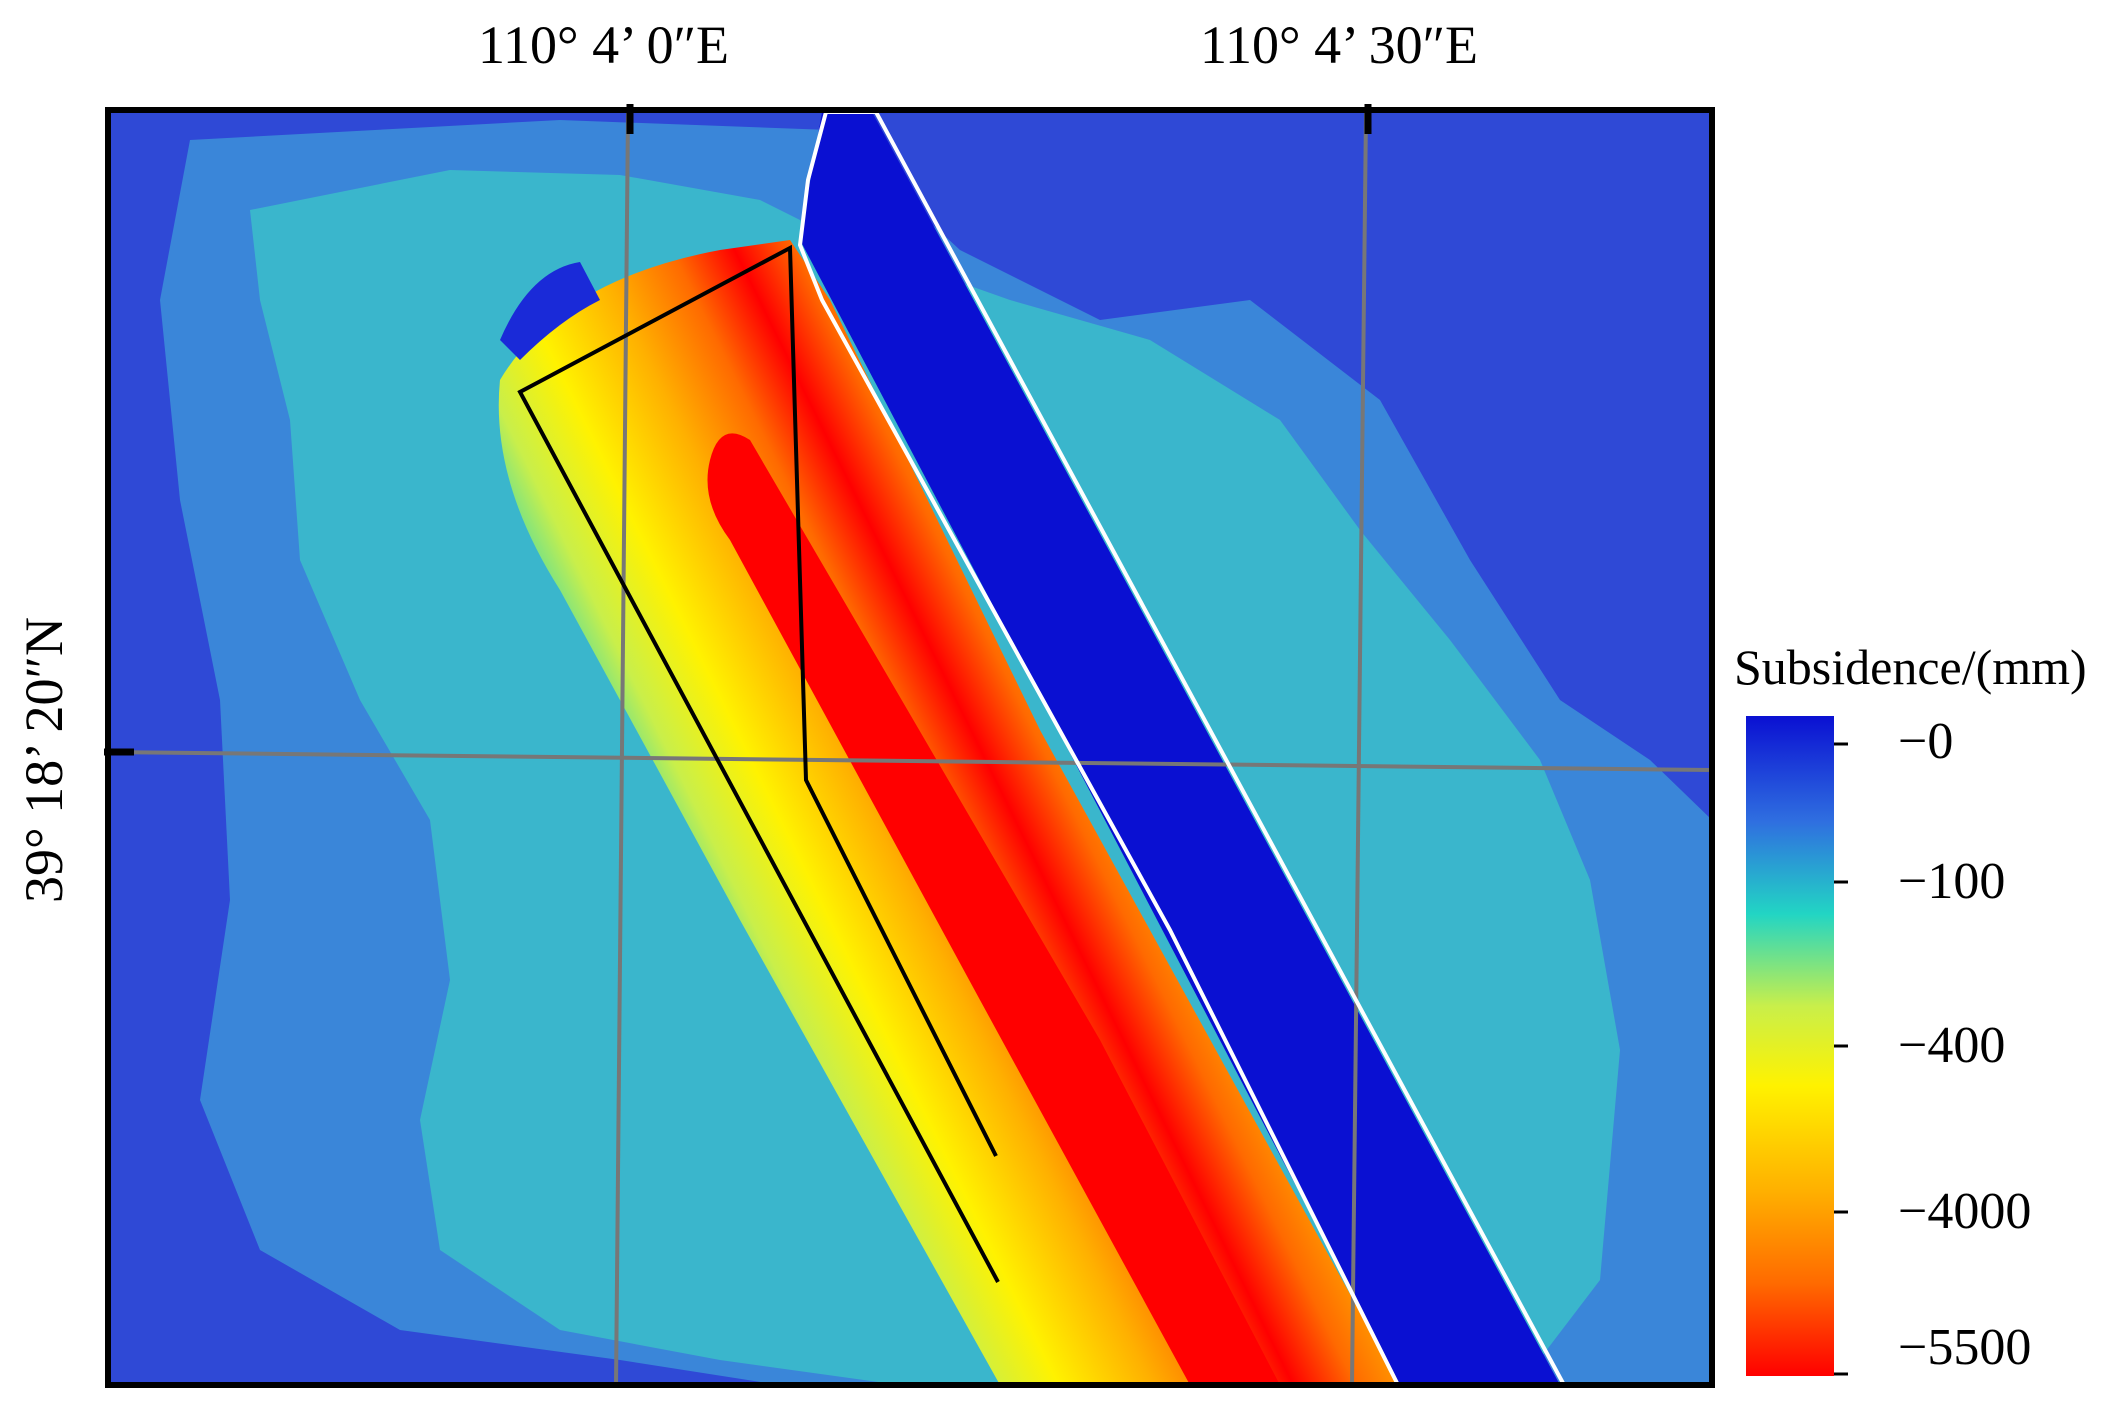 The width and height of the screenshot is (2112, 1415). What do you see at coordinates (1910, 667) in the screenshot?
I see `legend-title: Subsidence/(mm)` at bounding box center [1910, 667].